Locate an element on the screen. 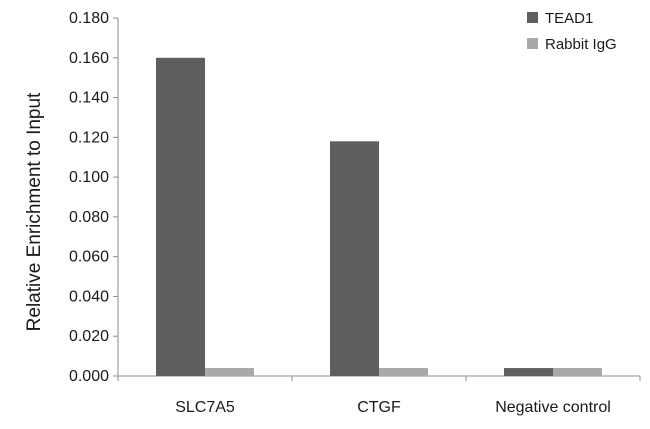  y-axis-title-group: Relative Enrichment to Input is located at coordinates (34, 211).